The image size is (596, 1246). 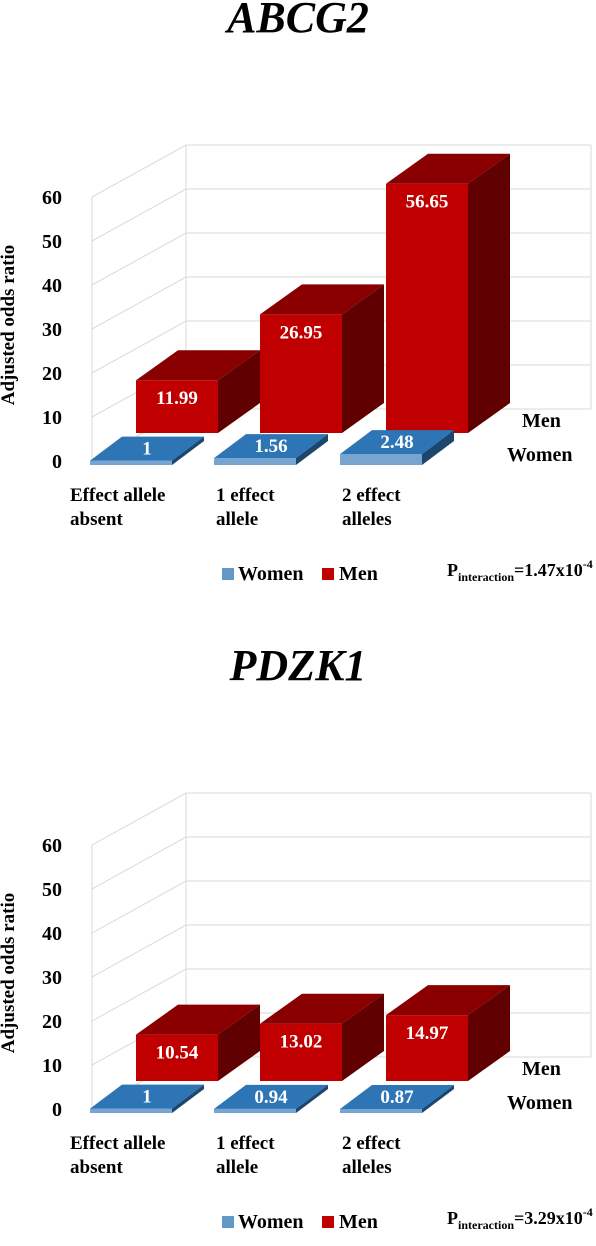 I want to click on p-interaction-value: =3.29x10, so click(x=548, y=1218).